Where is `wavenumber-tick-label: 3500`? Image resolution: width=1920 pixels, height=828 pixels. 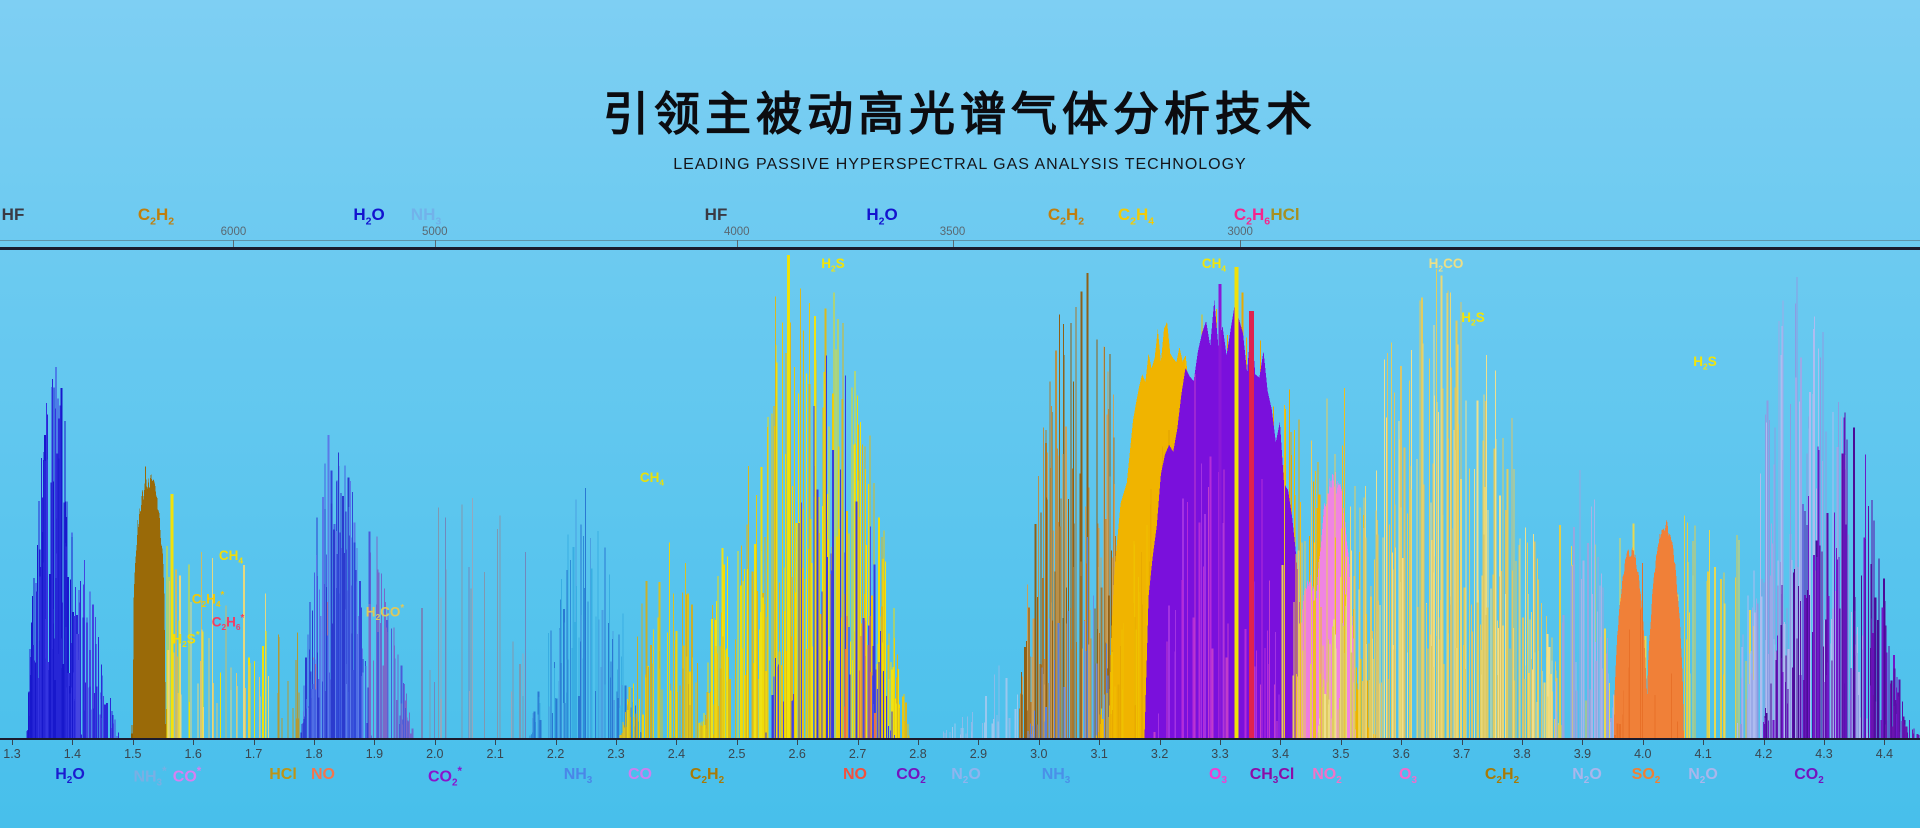
wavenumber-tick-label: 3500 is located at coordinates (952, 232).